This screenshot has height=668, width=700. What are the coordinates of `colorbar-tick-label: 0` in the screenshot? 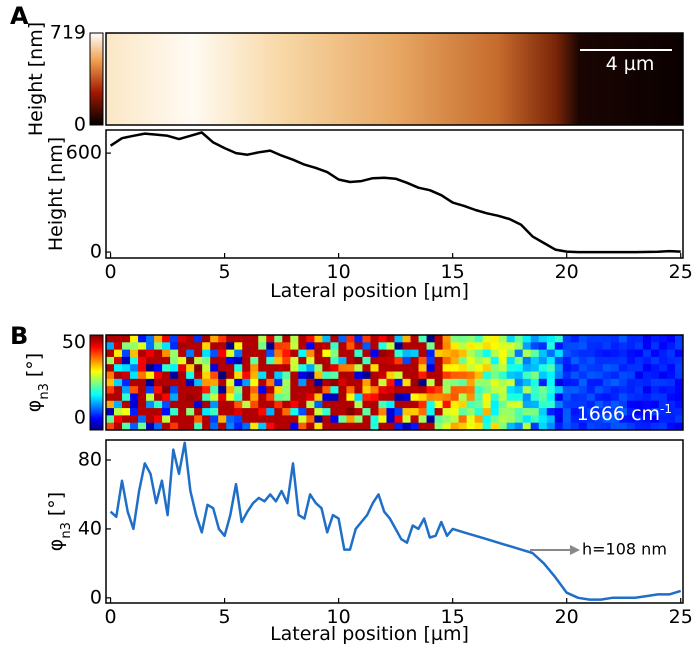 It's located at (80, 417).